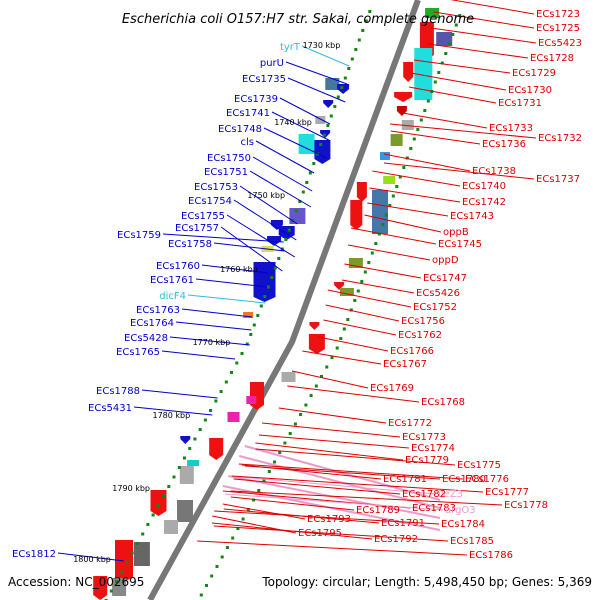 Image resolution: width=600 pixels, height=600 pixels. What do you see at coordinates (558, 179) in the screenshot?
I see `gene-label: ECs1737` at bounding box center [558, 179].